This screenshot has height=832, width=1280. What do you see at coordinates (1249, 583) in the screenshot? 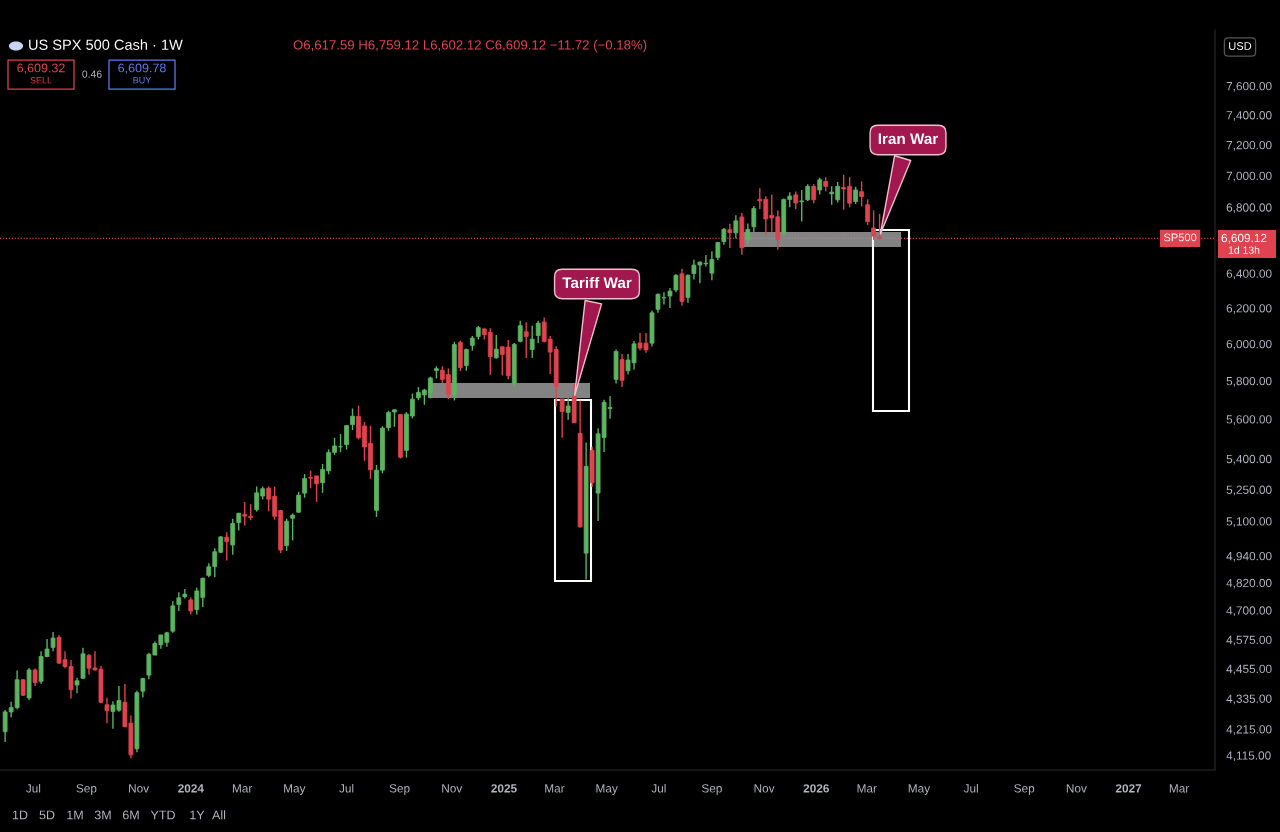
I see `y-tick-label: 4,820.00` at bounding box center [1249, 583].